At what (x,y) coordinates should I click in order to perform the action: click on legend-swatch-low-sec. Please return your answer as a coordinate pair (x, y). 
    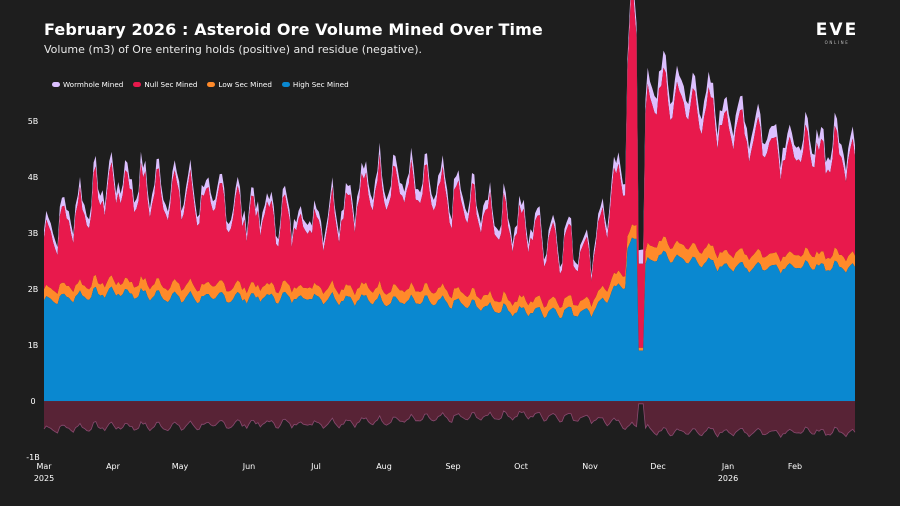
    Looking at the image, I should click on (211, 84).